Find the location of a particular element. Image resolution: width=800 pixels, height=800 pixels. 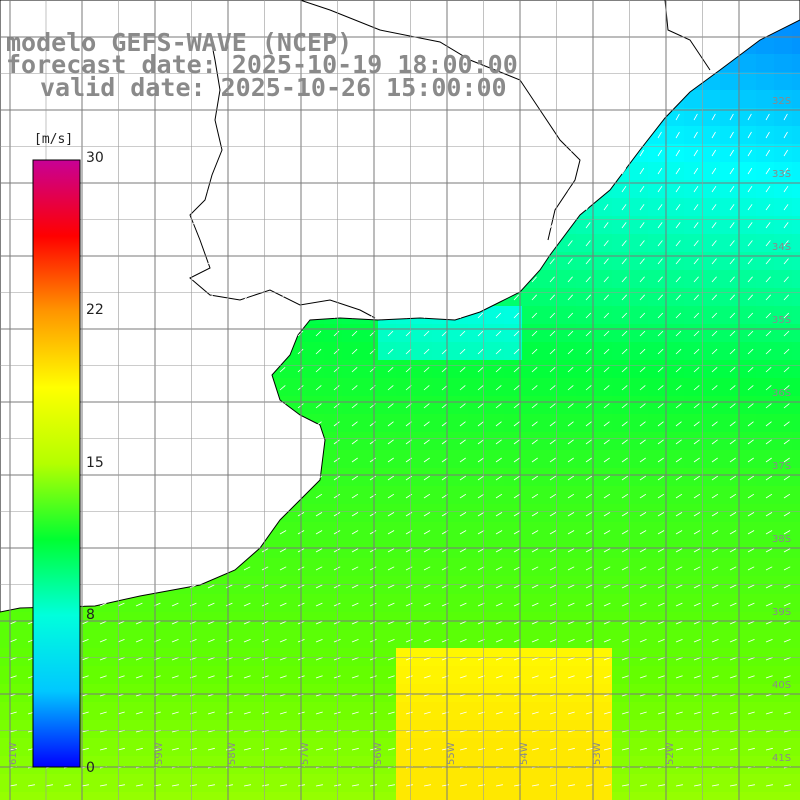

lon-label: 52W is located at coordinates (670, 753).